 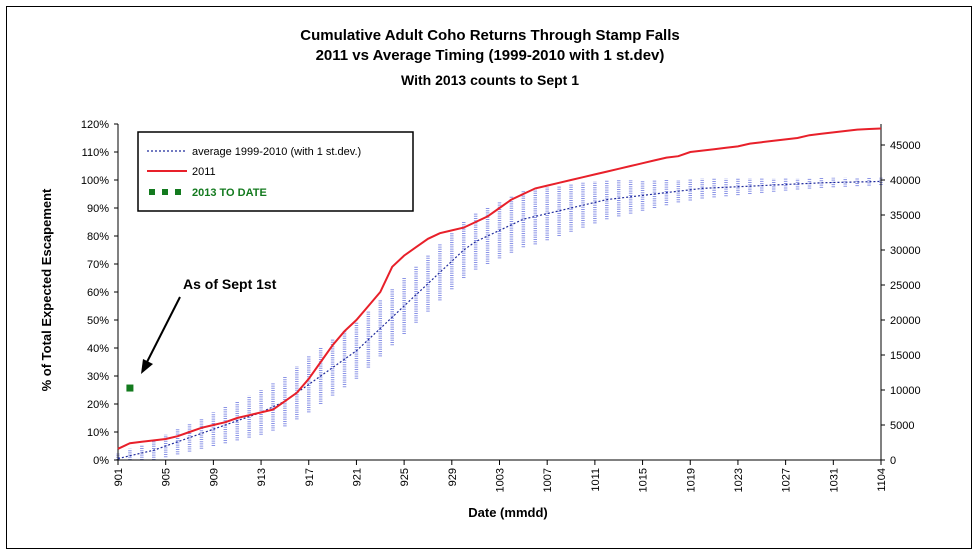 What do you see at coordinates (163, 329) in the screenshot?
I see `annotation-arrow-line` at bounding box center [163, 329].